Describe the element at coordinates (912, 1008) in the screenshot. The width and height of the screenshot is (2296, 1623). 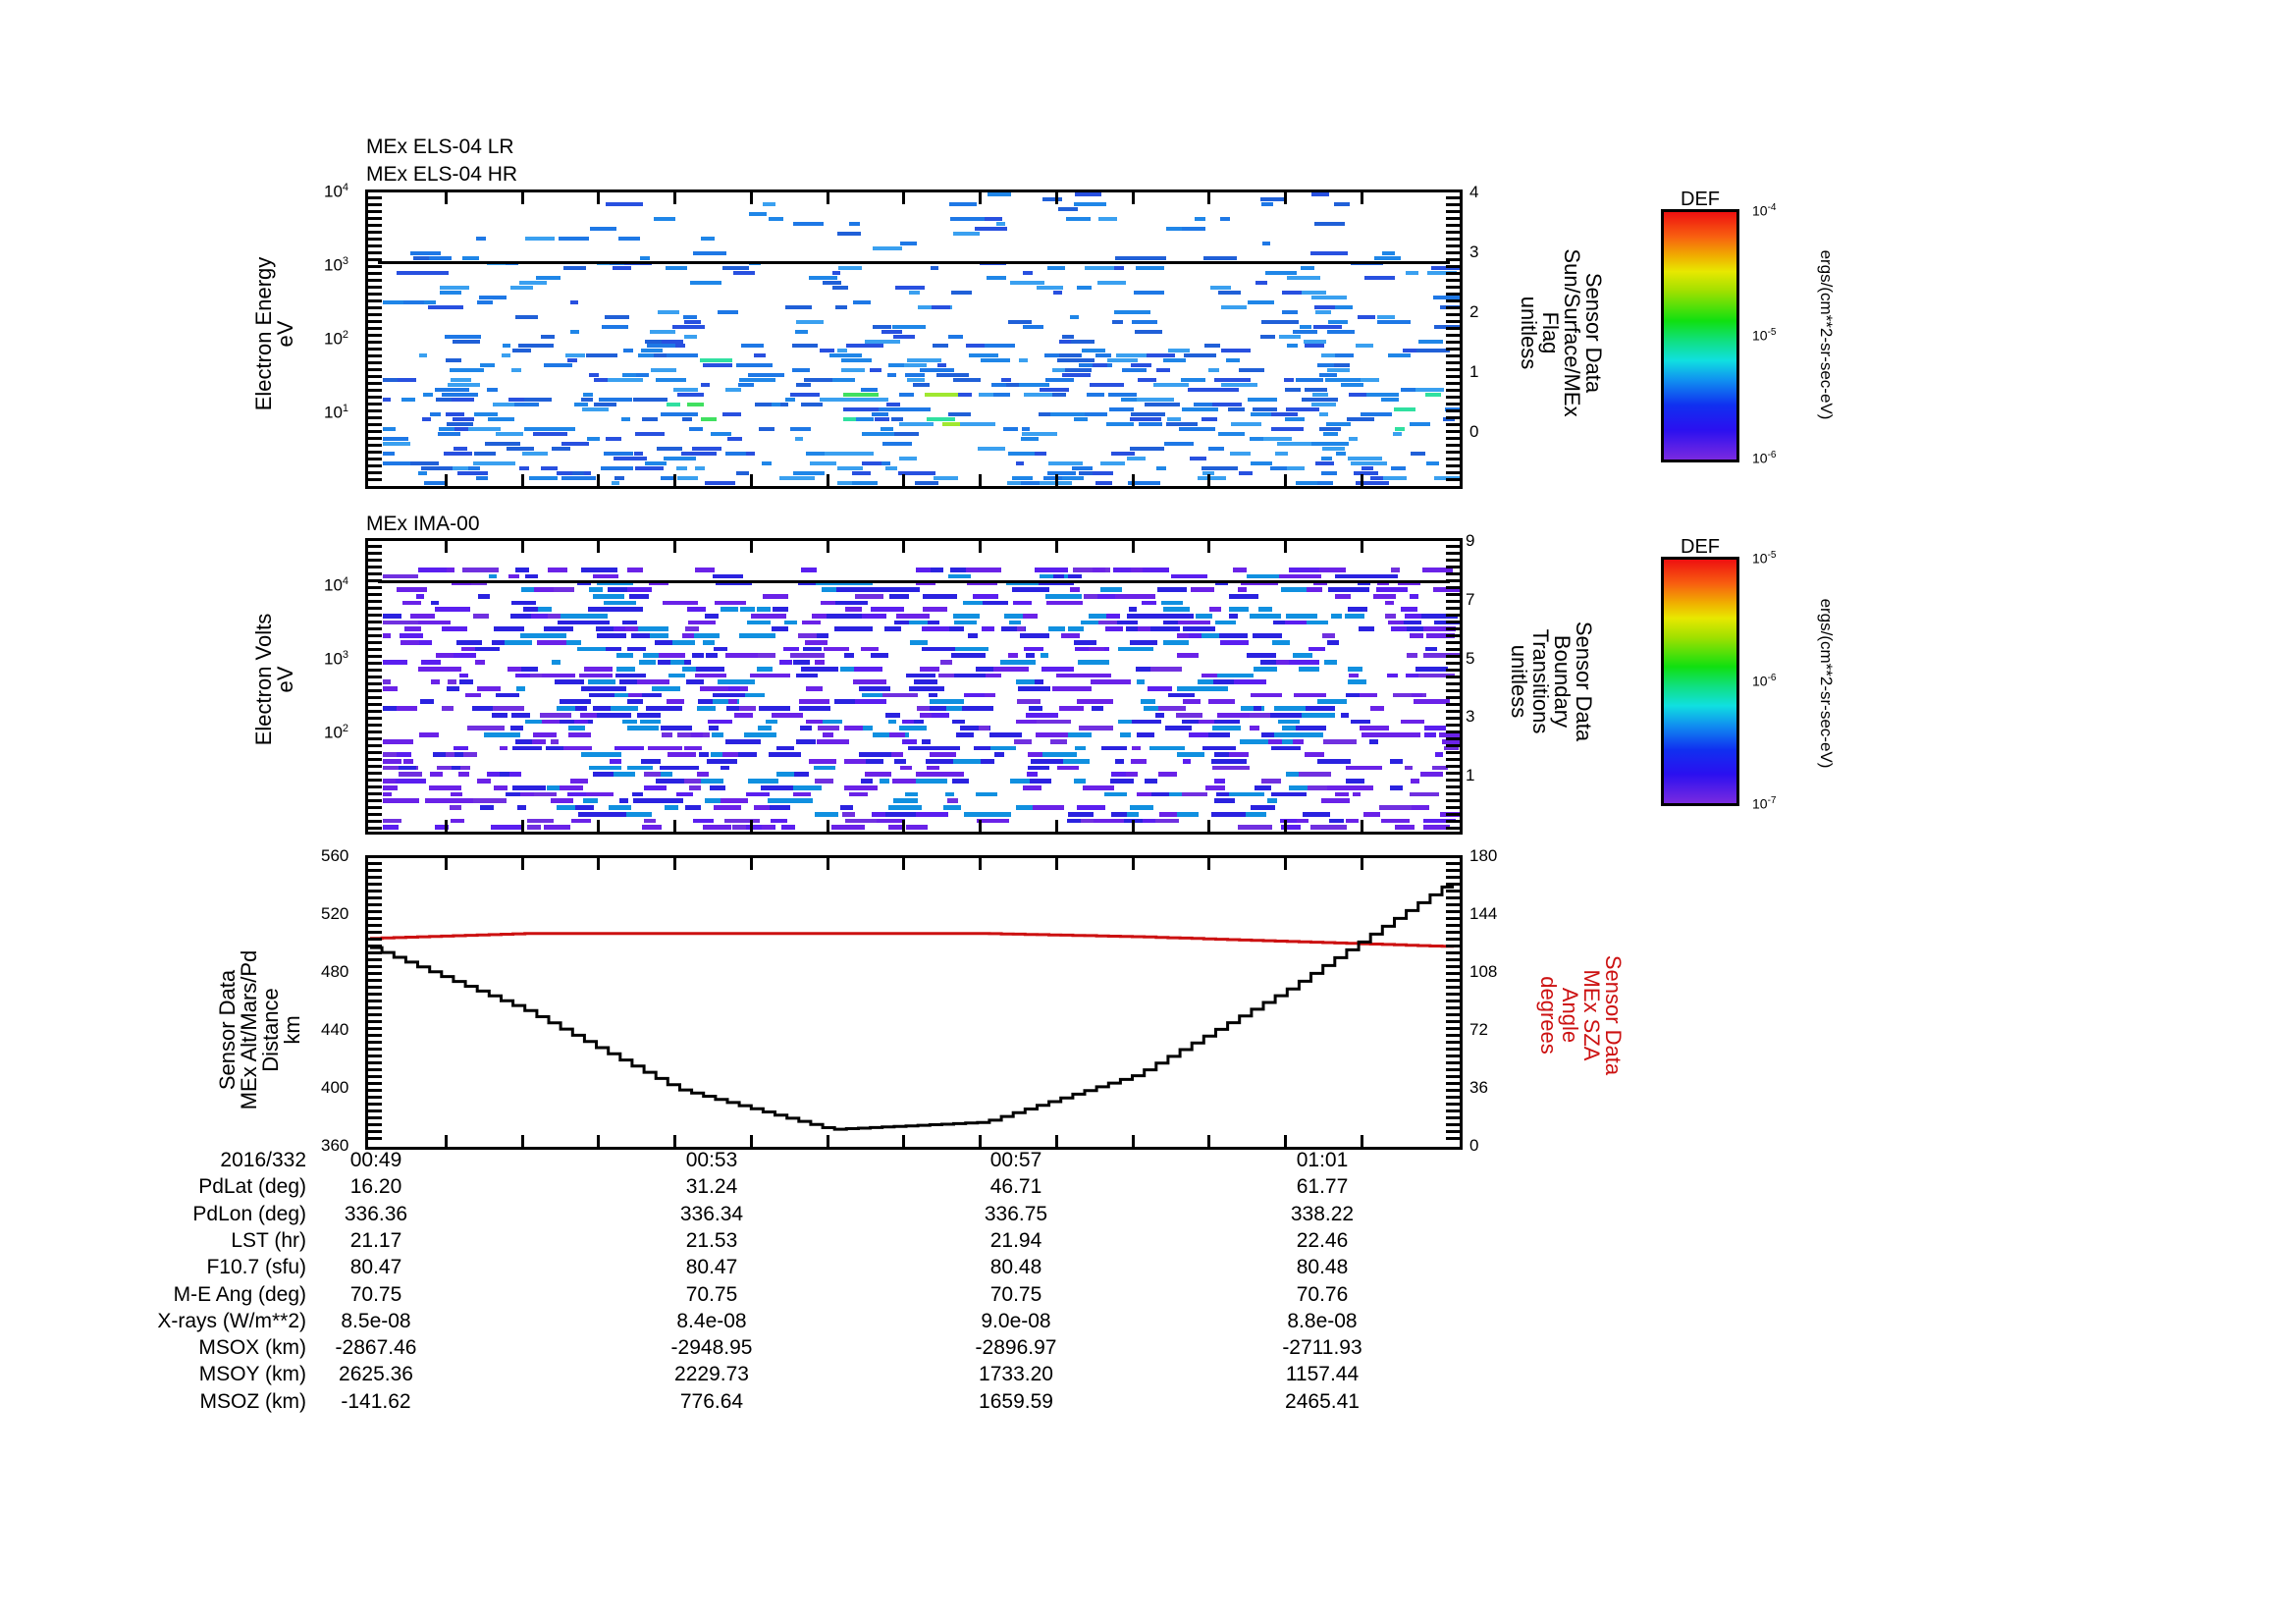
I see `line-plot` at that location.